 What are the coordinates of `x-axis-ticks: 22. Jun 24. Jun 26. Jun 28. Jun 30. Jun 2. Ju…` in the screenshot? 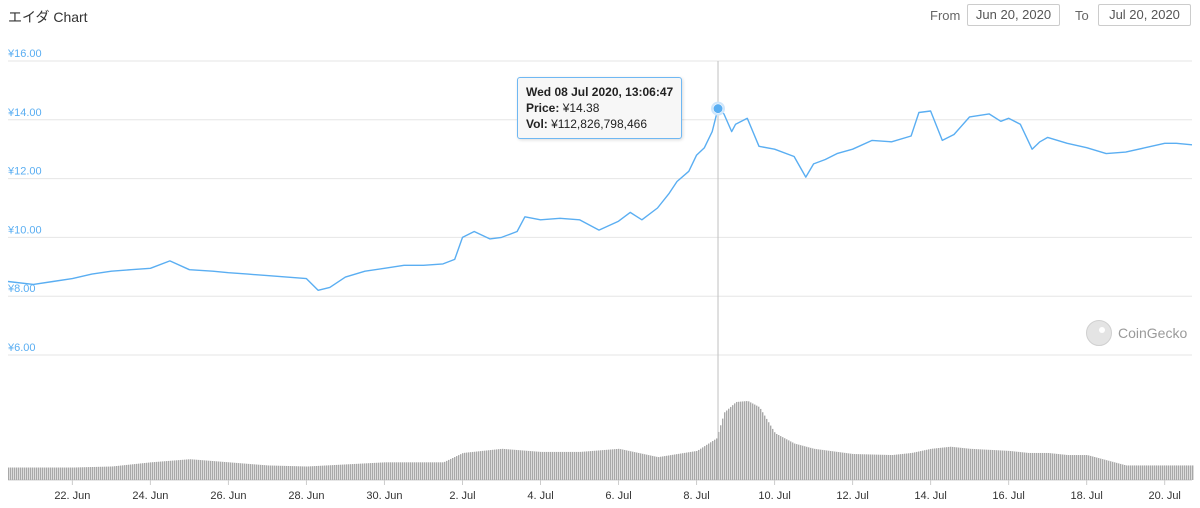 It's located at (617, 491).